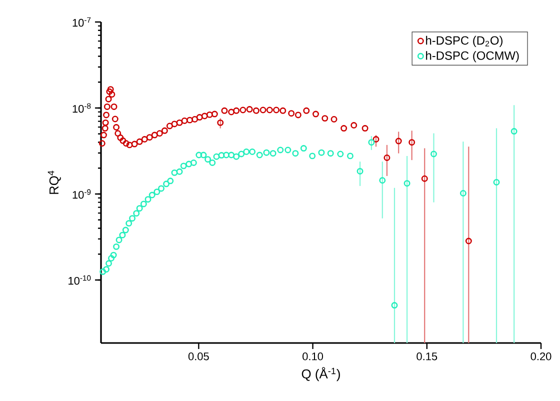 Image resolution: width=560 pixels, height=401 pixels. Describe the element at coordinates (79, 280) in the screenshot. I see `y-tick-label: 10$^{-10}$` at that location.